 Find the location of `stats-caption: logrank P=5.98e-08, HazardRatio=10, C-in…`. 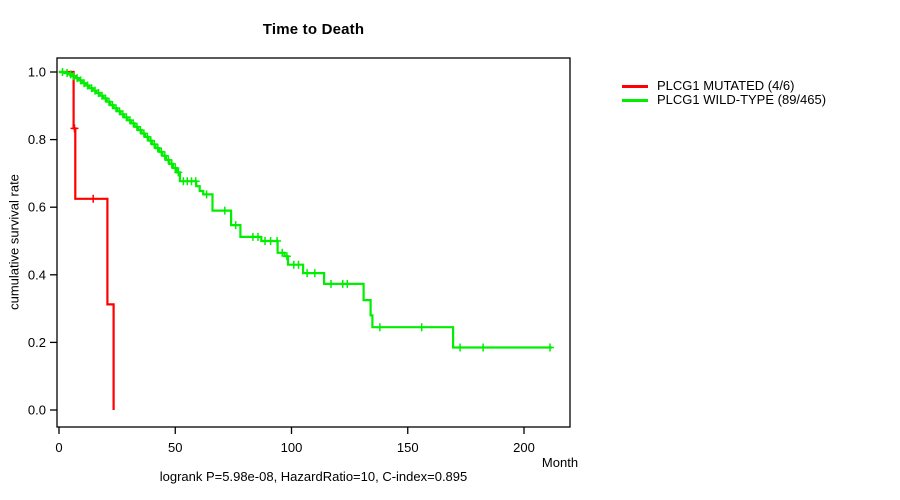

stats-caption: logrank P=5.98e-08, HazardRatio=10, C-in… is located at coordinates (313, 476).